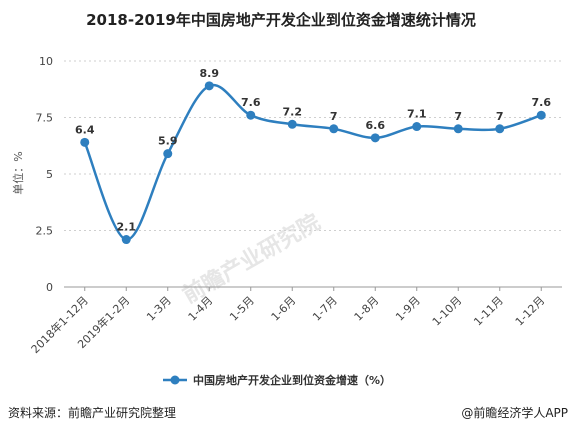 This screenshot has height=433, width=575. Describe the element at coordinates (45, 174) in the screenshot. I see `y-axis: 0 2.5 5 7.5 10` at that location.